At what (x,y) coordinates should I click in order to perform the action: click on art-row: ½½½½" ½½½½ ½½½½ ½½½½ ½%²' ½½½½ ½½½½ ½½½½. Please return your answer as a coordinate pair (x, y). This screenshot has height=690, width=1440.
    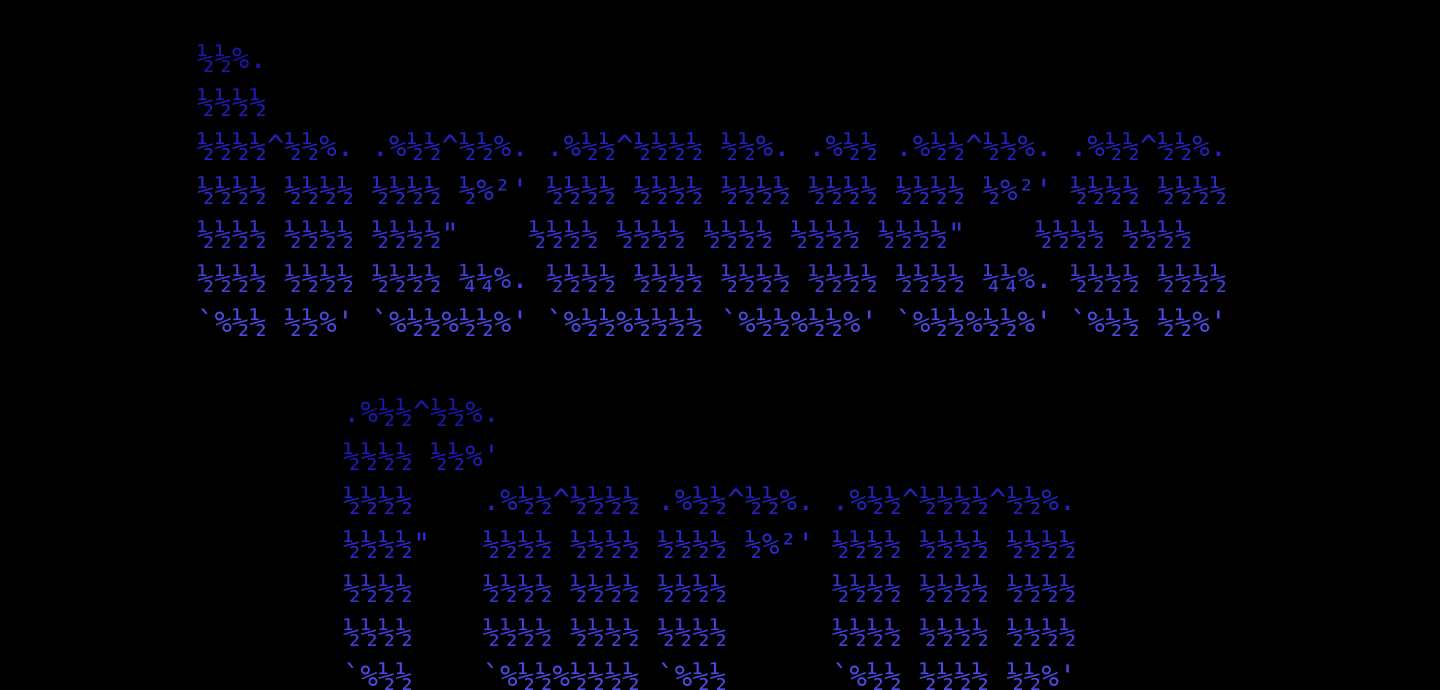
    Looking at the image, I should click on (710, 544).